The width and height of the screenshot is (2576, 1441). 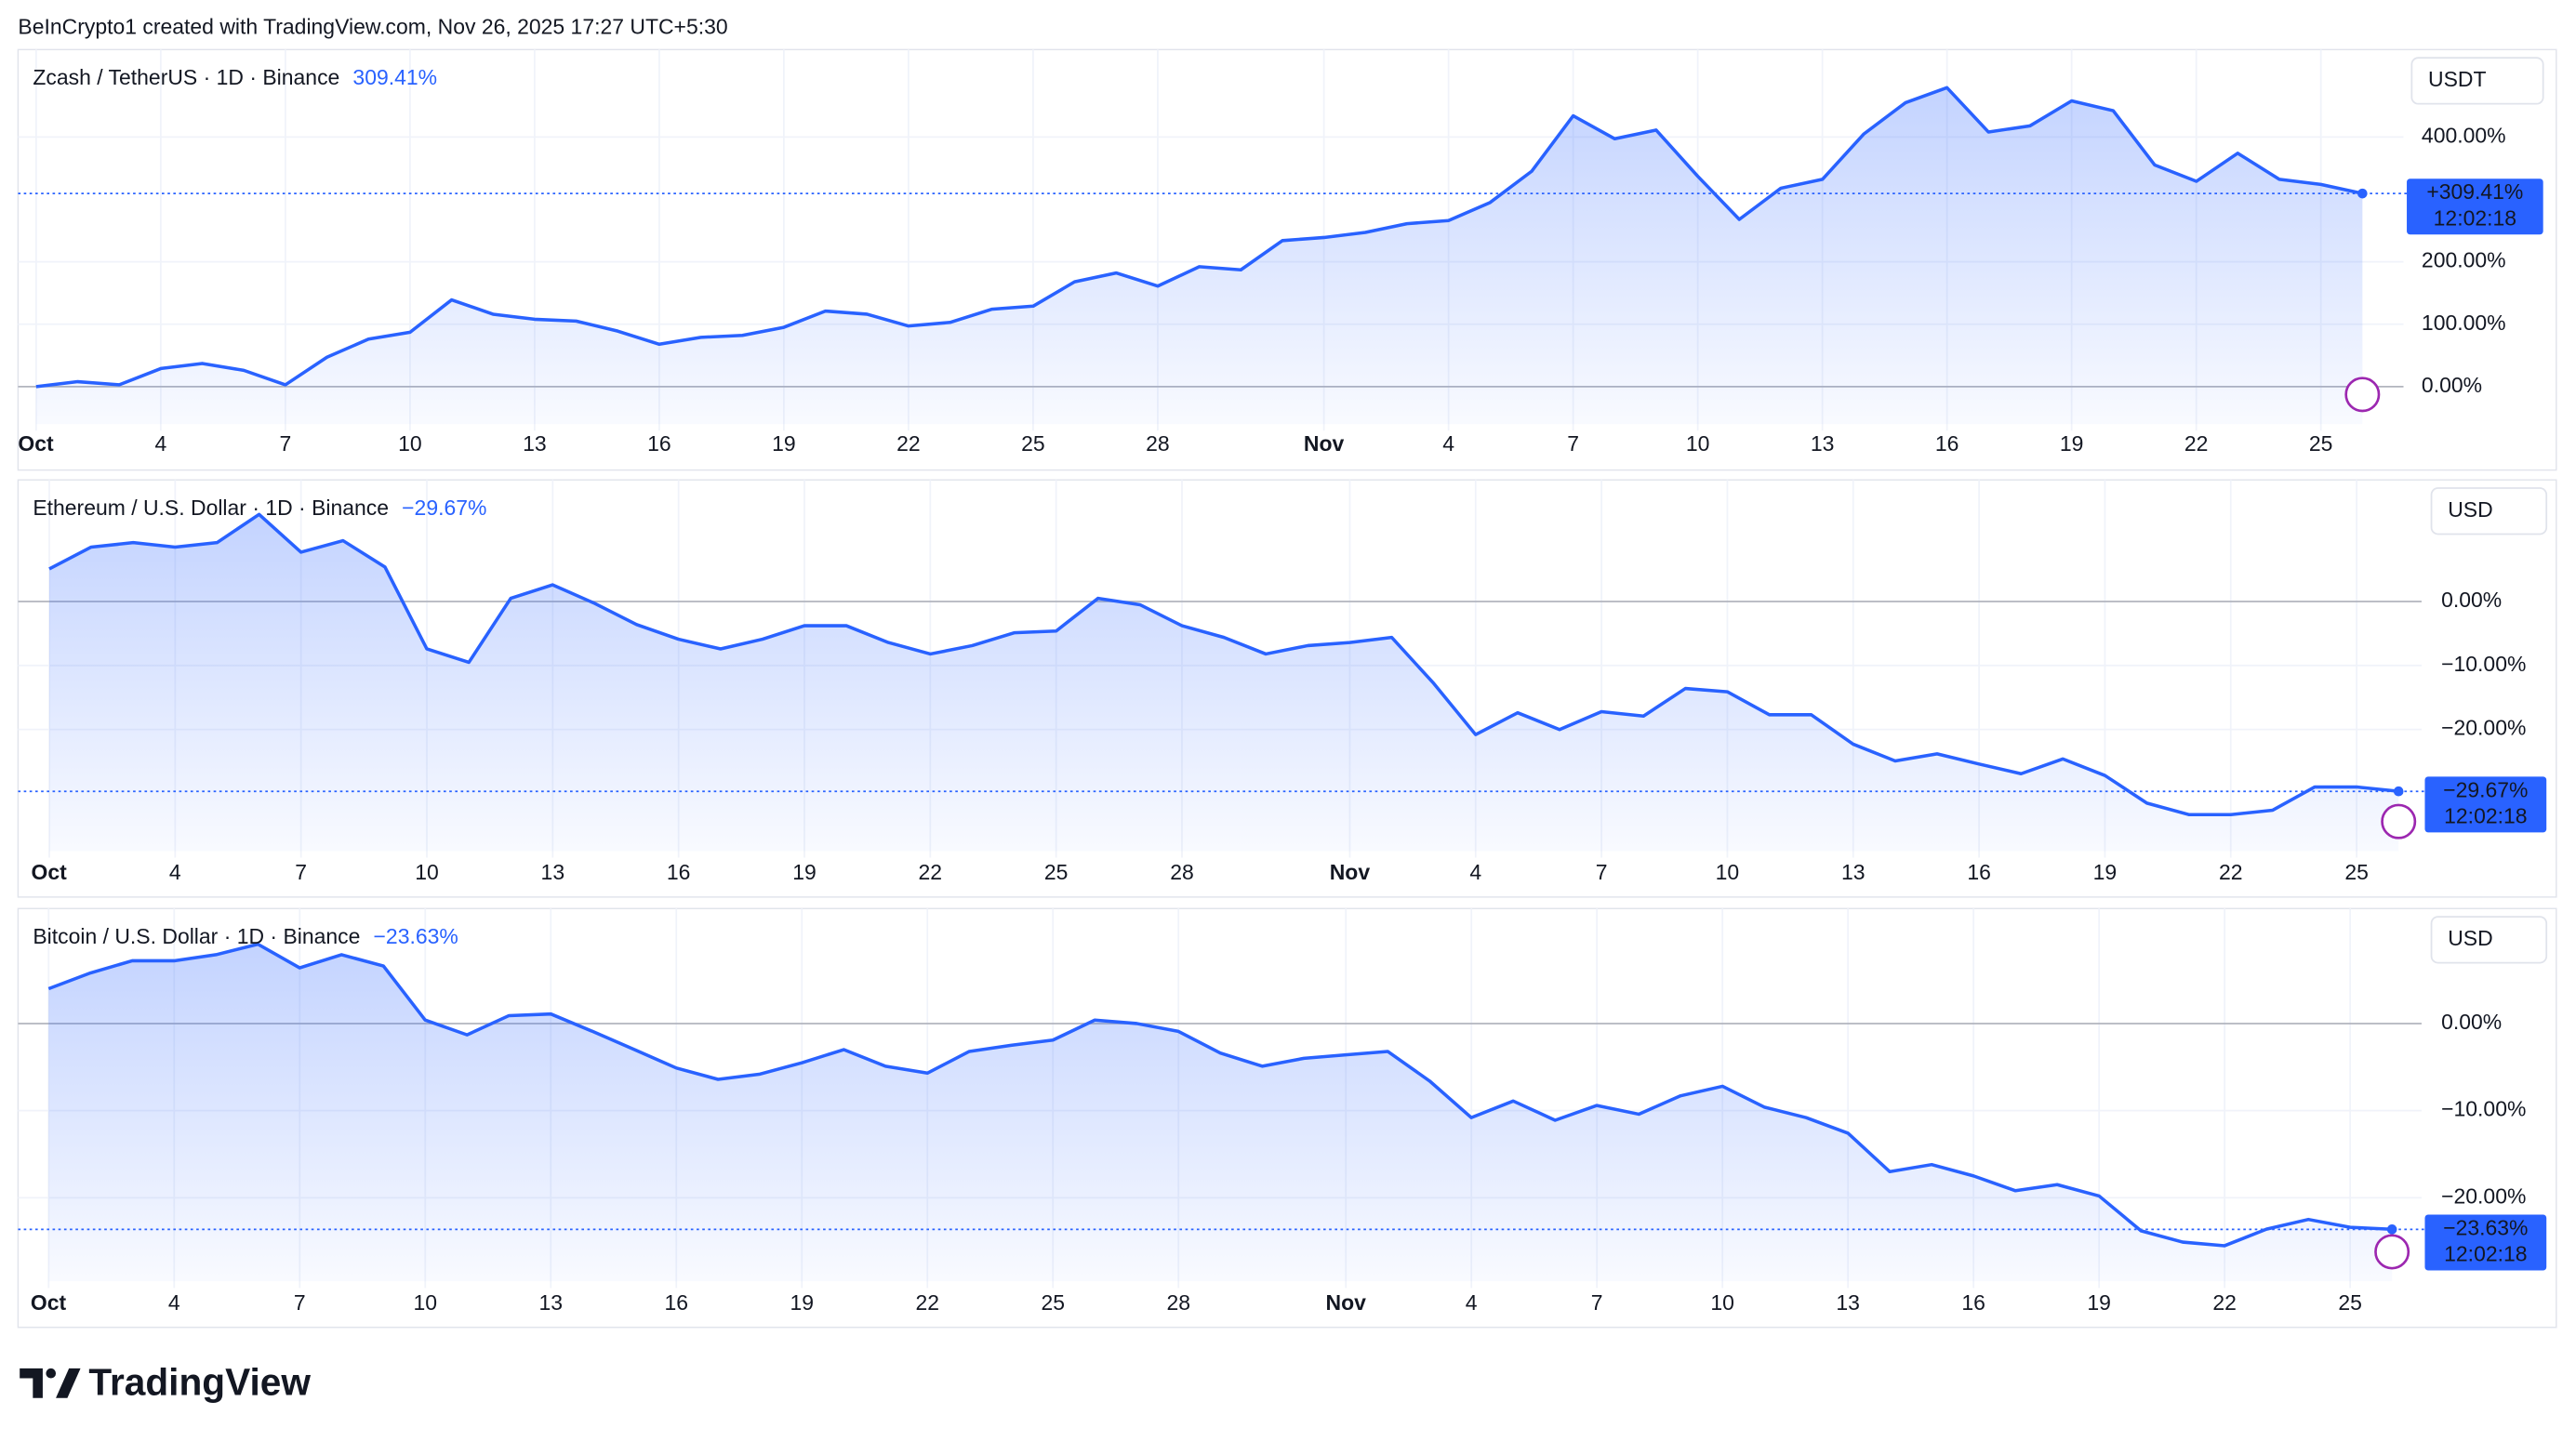 What do you see at coordinates (50, 1383) in the screenshot?
I see `tradingview-logo` at bounding box center [50, 1383].